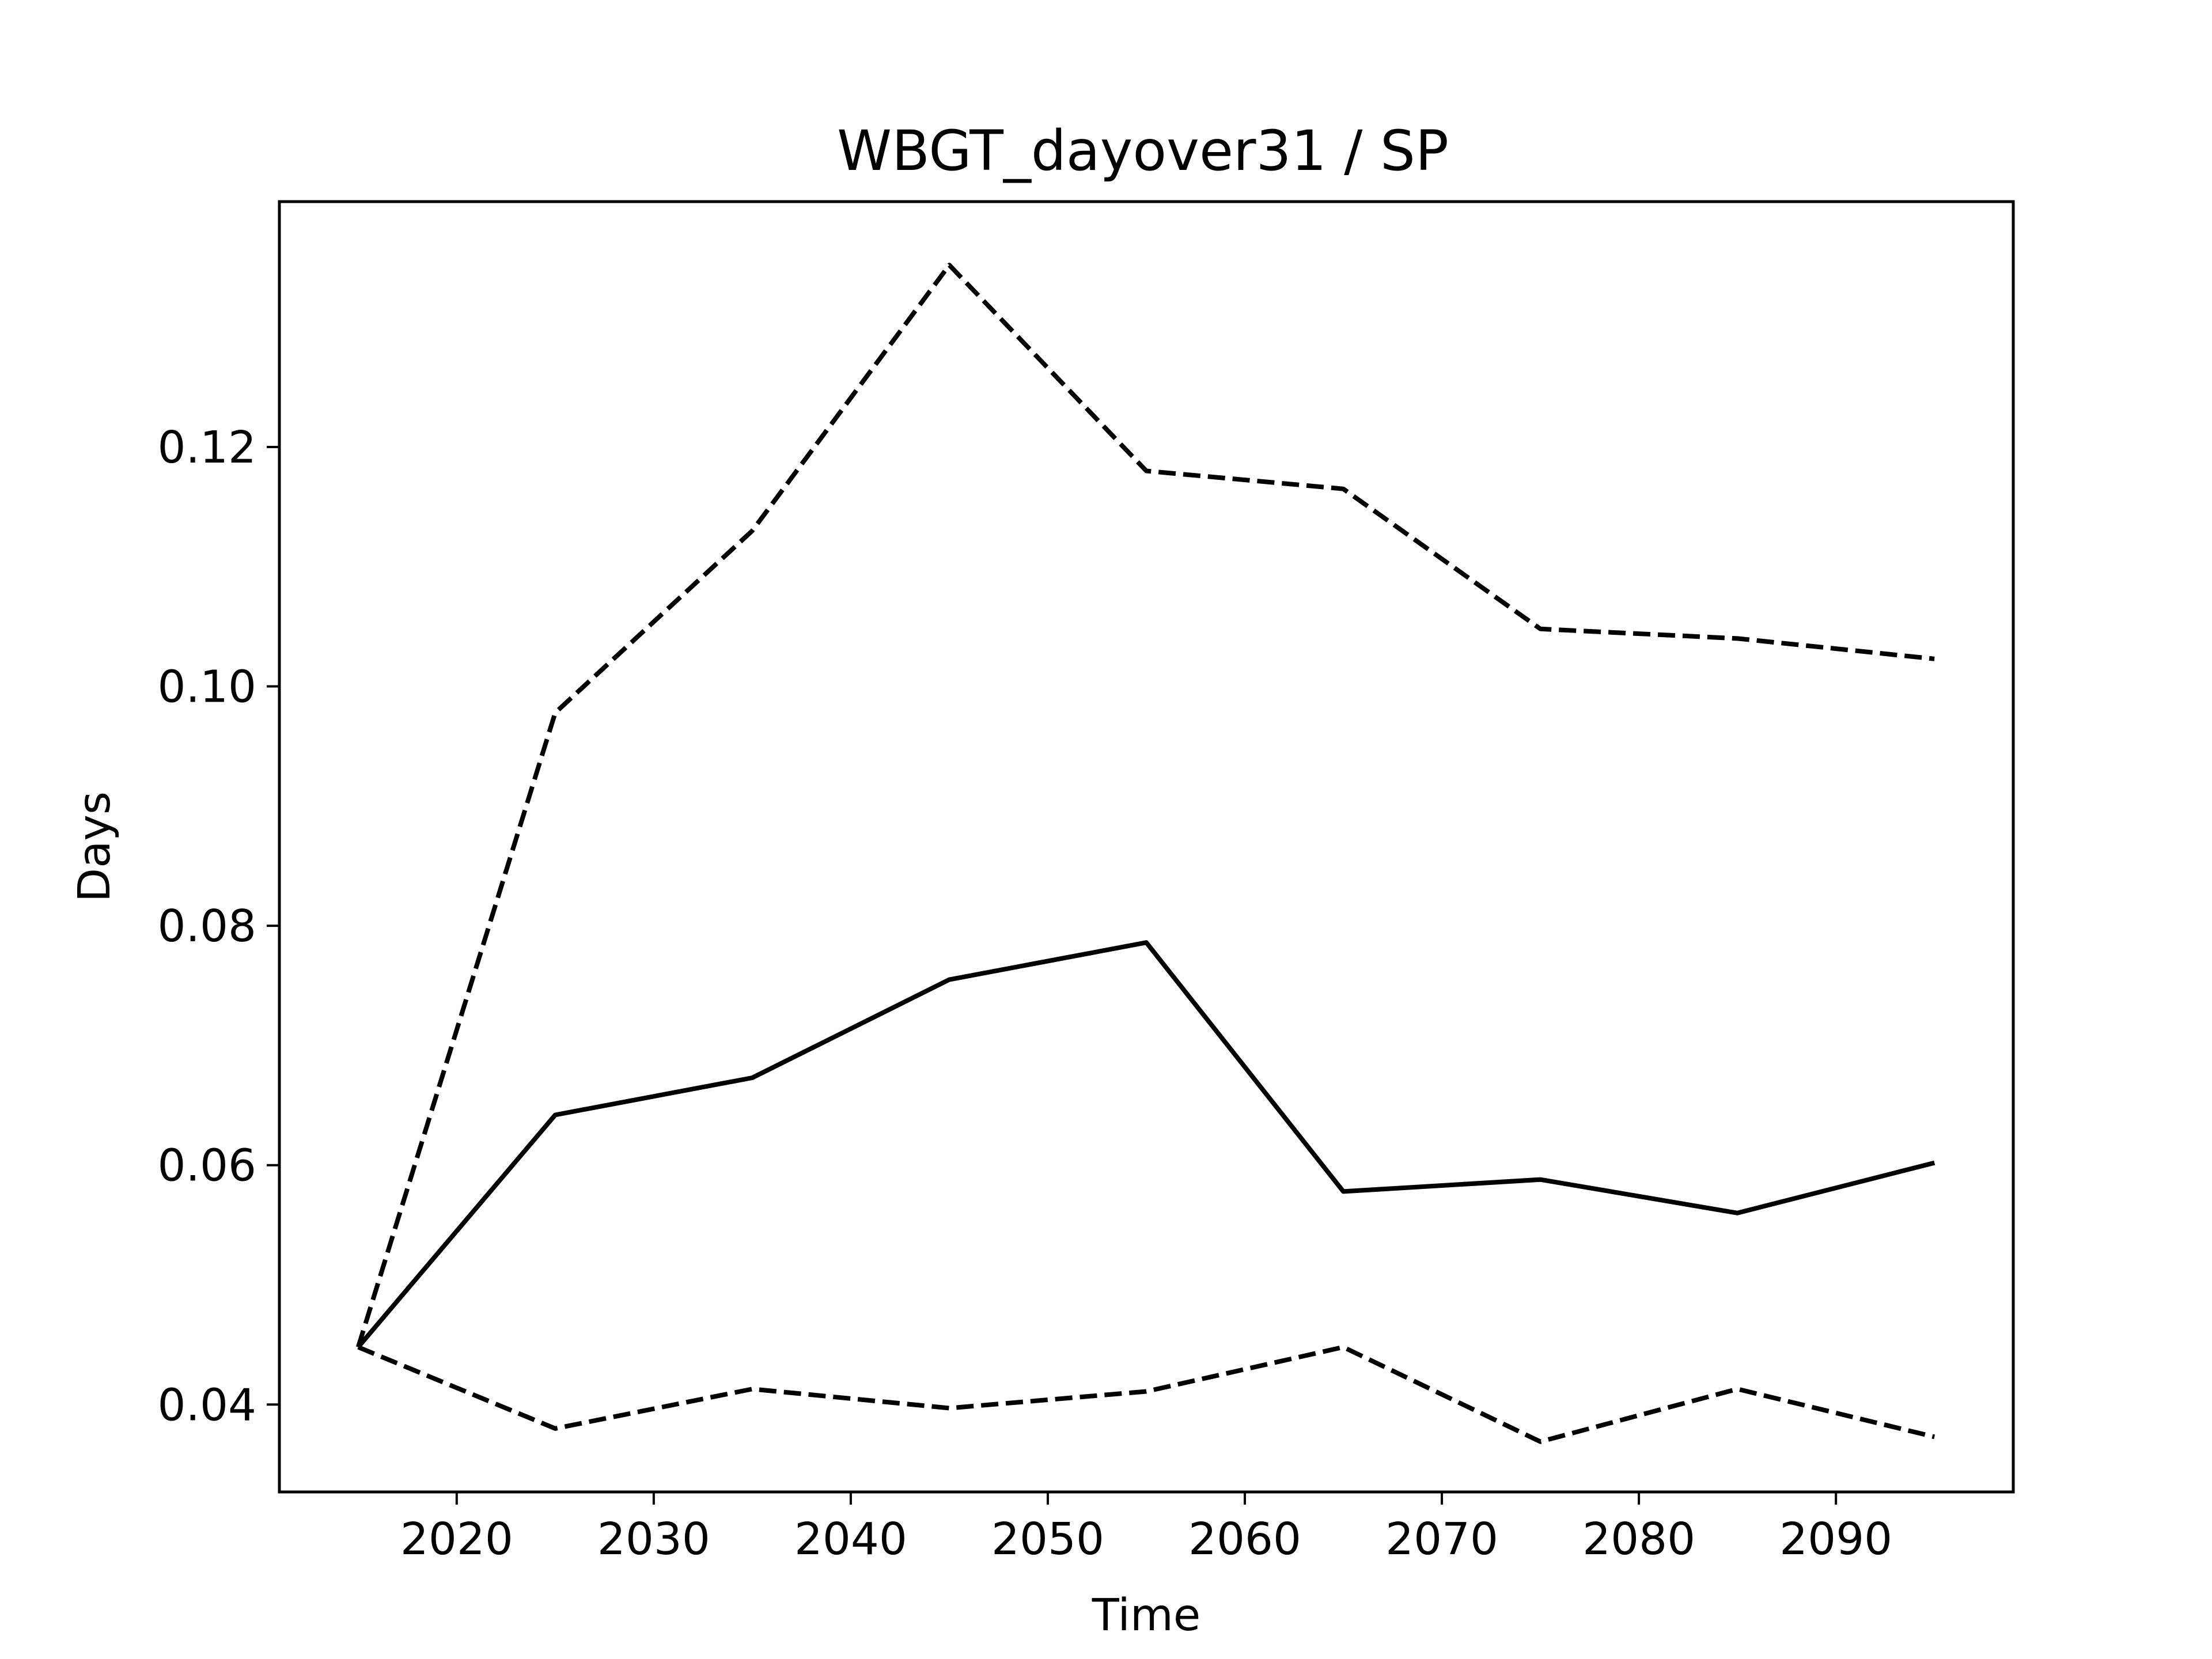 Image resolution: width=2212 pixels, height=1659 pixels. What do you see at coordinates (207, 1166) in the screenshot?
I see `y-tick-label: 0.06` at bounding box center [207, 1166].